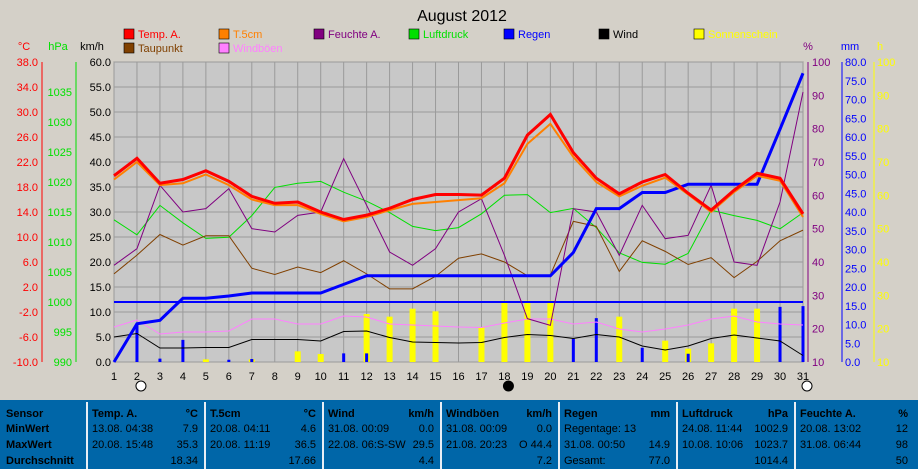 The width and height of the screenshot is (918, 469). Describe the element at coordinates (855, 288) in the screenshot. I see `tick-label: 20.0` at that location.